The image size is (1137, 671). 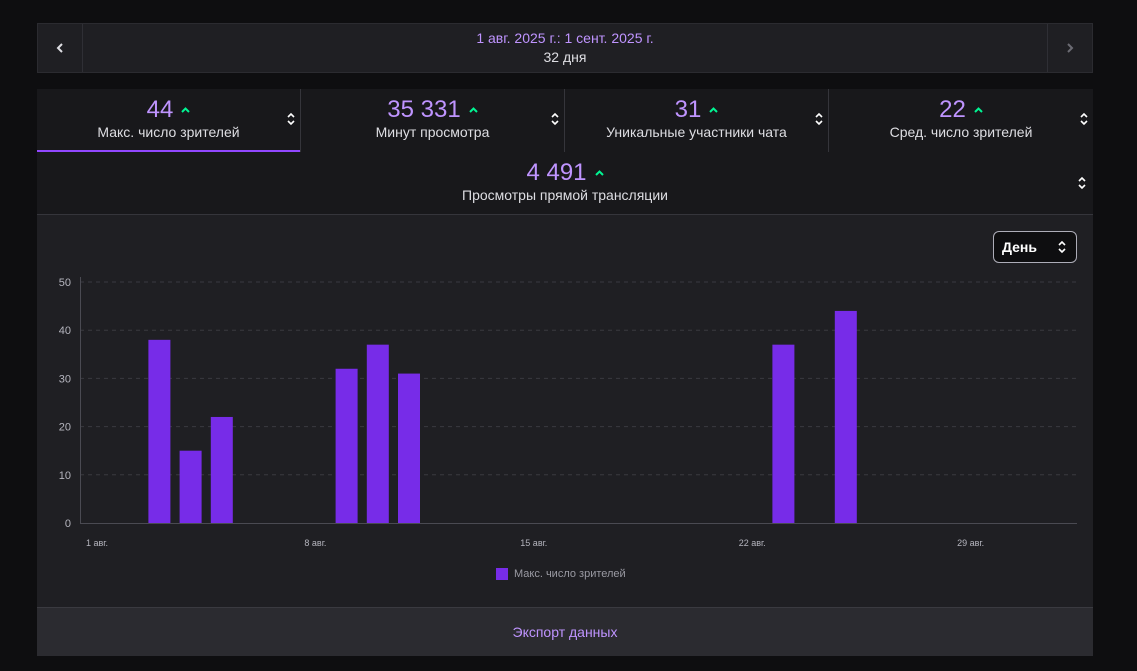 What do you see at coordinates (533, 543) in the screenshot?
I see `x-tick-label: 15 авг.` at bounding box center [533, 543].